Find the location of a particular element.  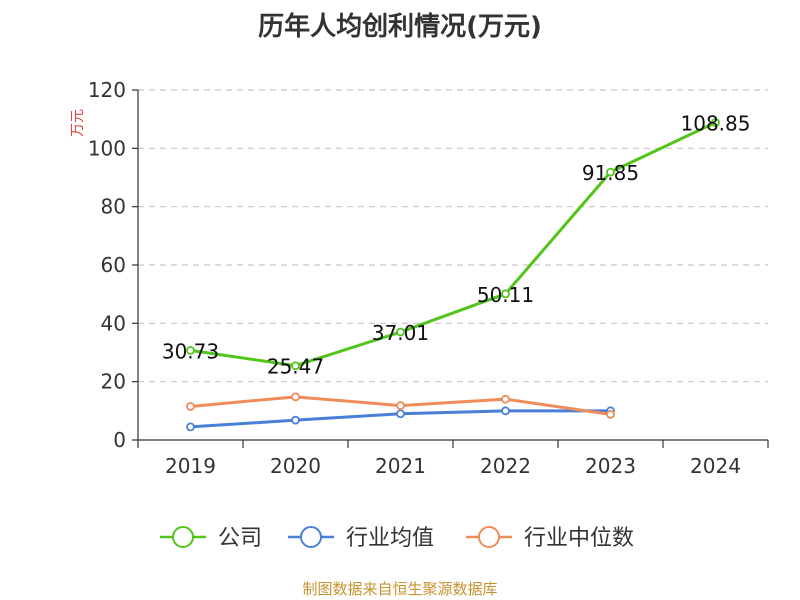

x-tick-label: 2021 is located at coordinates (400, 466).